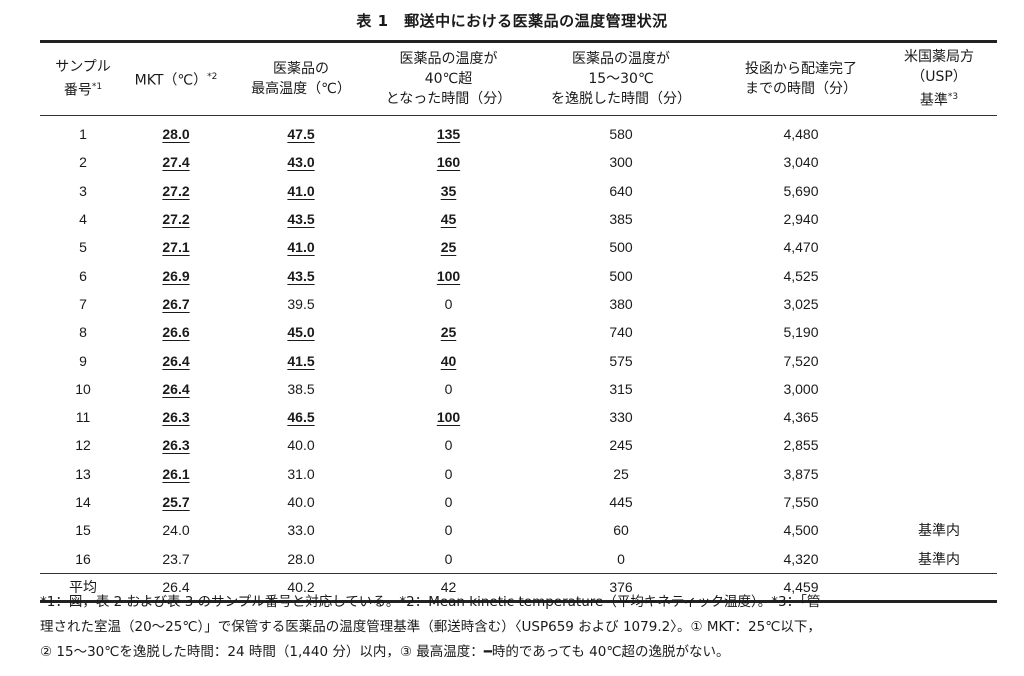 Image resolution: width=1024 pixels, height=676 pixels. What do you see at coordinates (176, 586) in the screenshot?
I see `average-cell: 26.4` at bounding box center [176, 586].